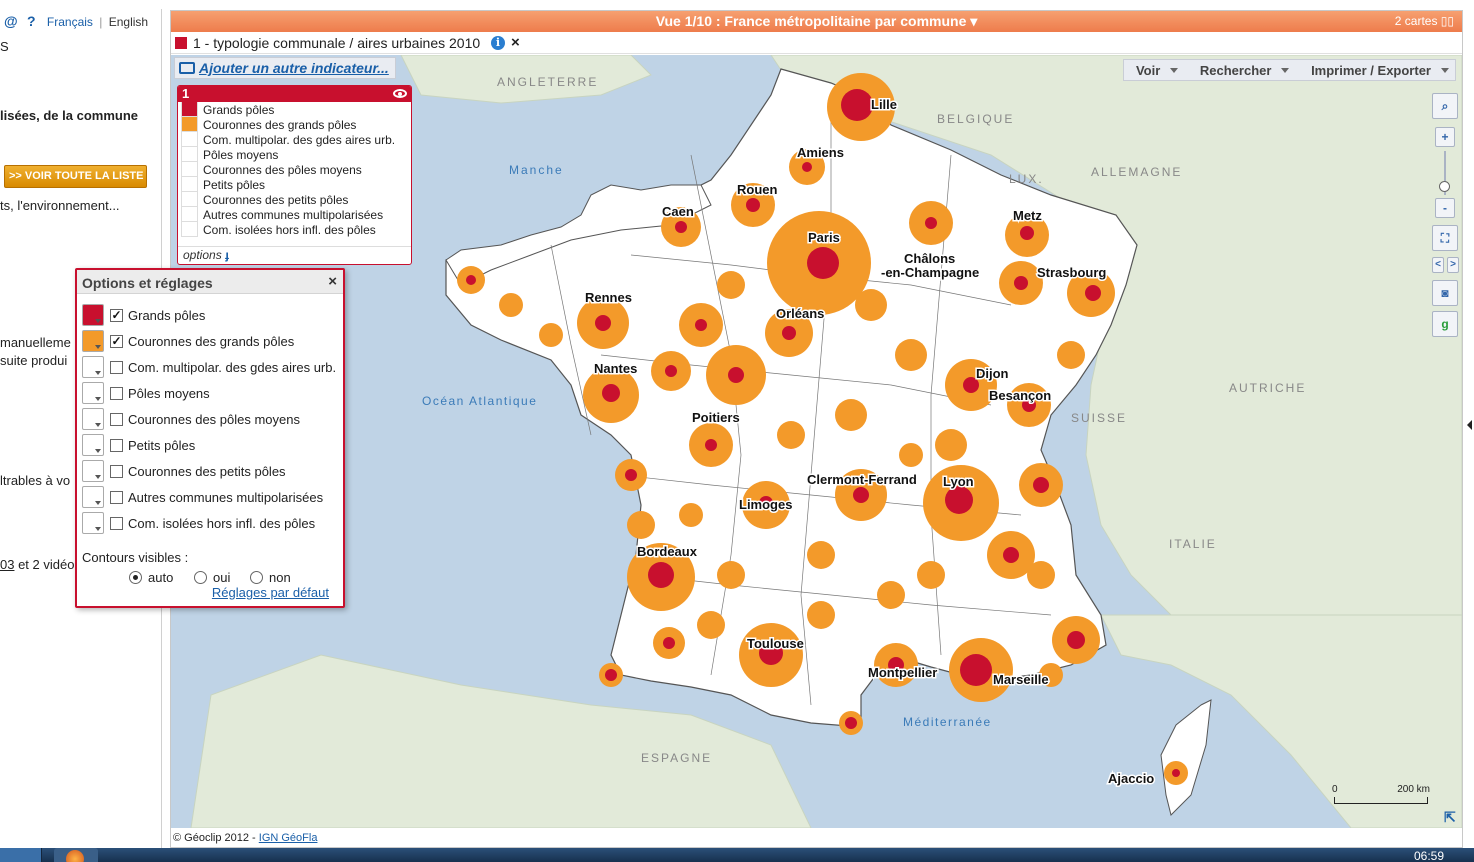 The width and height of the screenshot is (1474, 862). What do you see at coordinates (31, 21) in the screenshot?
I see `help-icon: ?` at bounding box center [31, 21].